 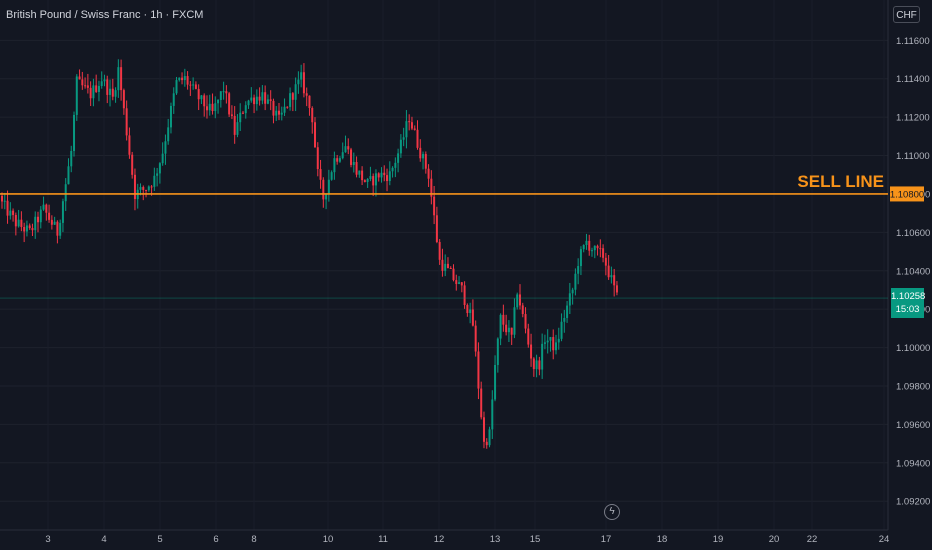 I want to click on time-tick-label: 8, so click(x=253, y=539).